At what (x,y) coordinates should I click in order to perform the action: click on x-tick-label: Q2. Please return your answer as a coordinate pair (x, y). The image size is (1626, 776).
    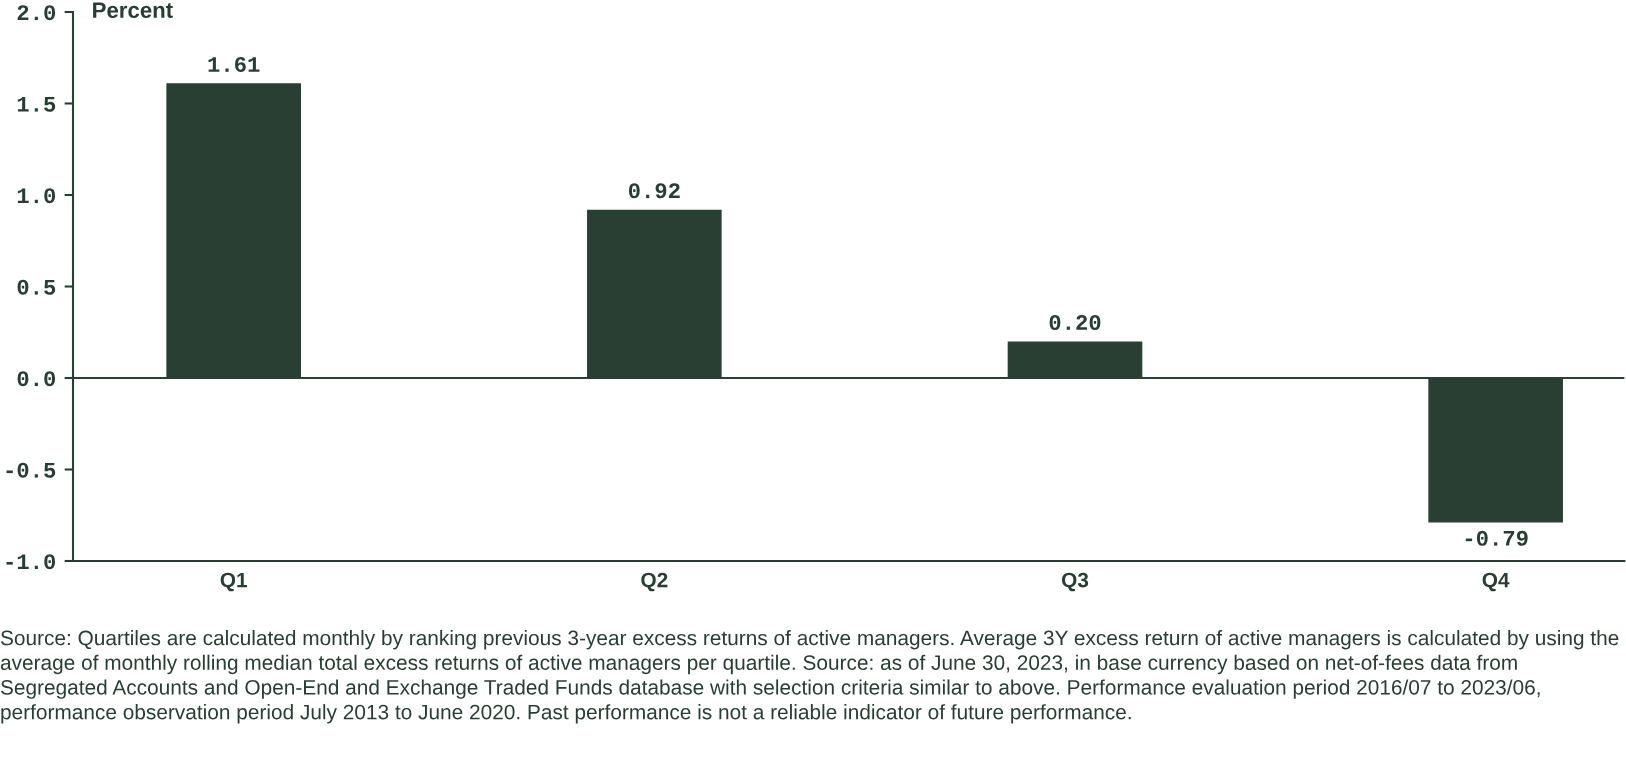
    Looking at the image, I should click on (654, 582).